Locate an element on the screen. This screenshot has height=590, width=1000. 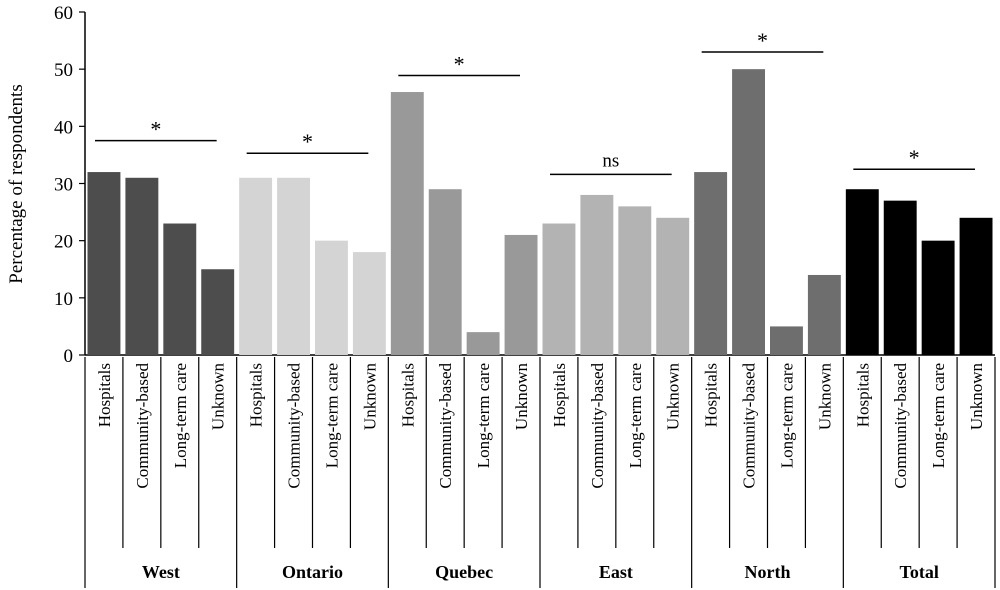
group-label-east: East is located at coordinates (616, 572).